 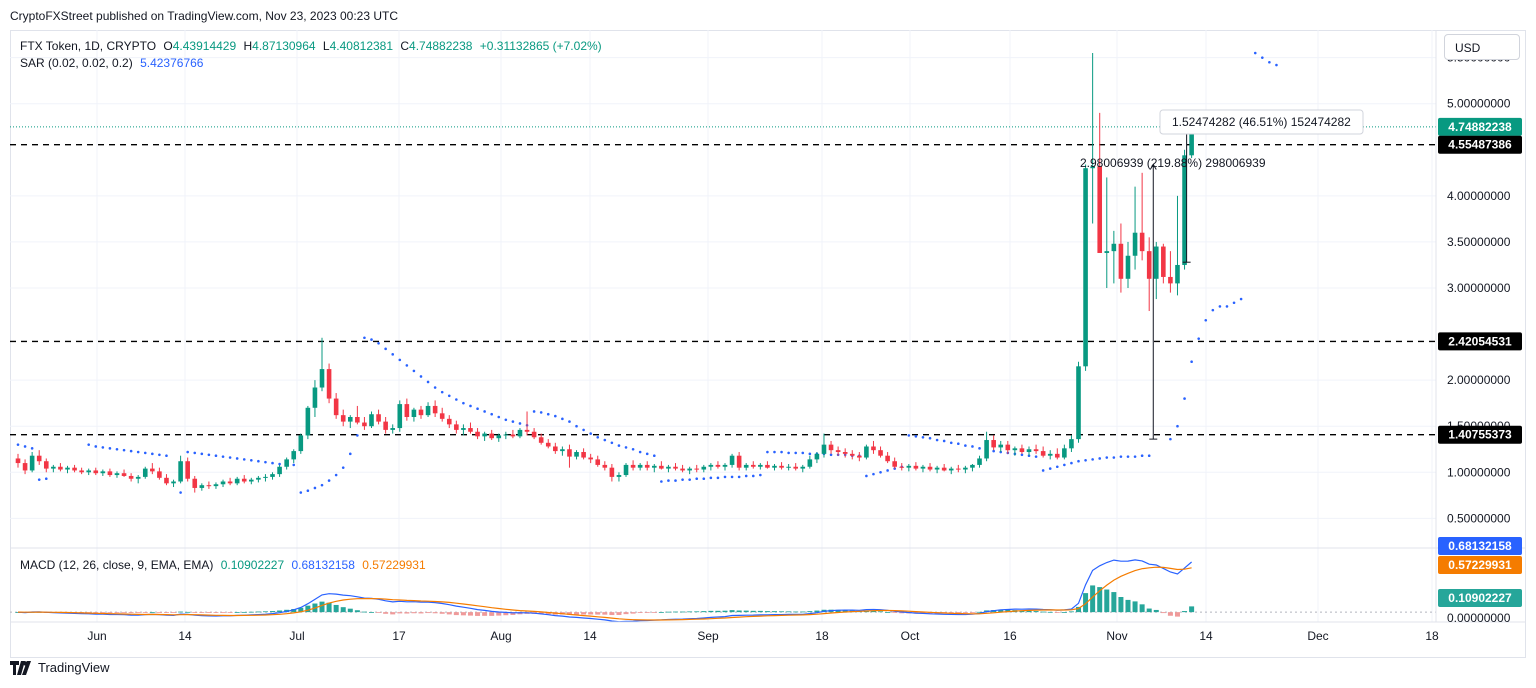 I want to click on time-tick-label: 14, so click(x=1206, y=636).